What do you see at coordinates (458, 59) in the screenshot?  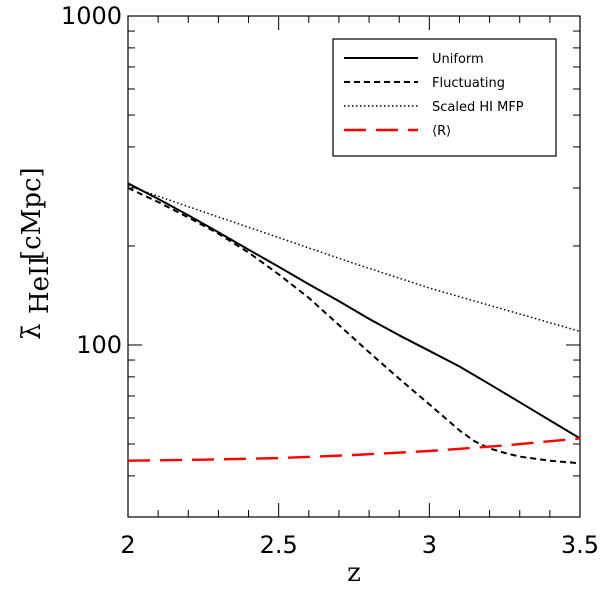 I see `legend-label-0: Uniform` at bounding box center [458, 59].